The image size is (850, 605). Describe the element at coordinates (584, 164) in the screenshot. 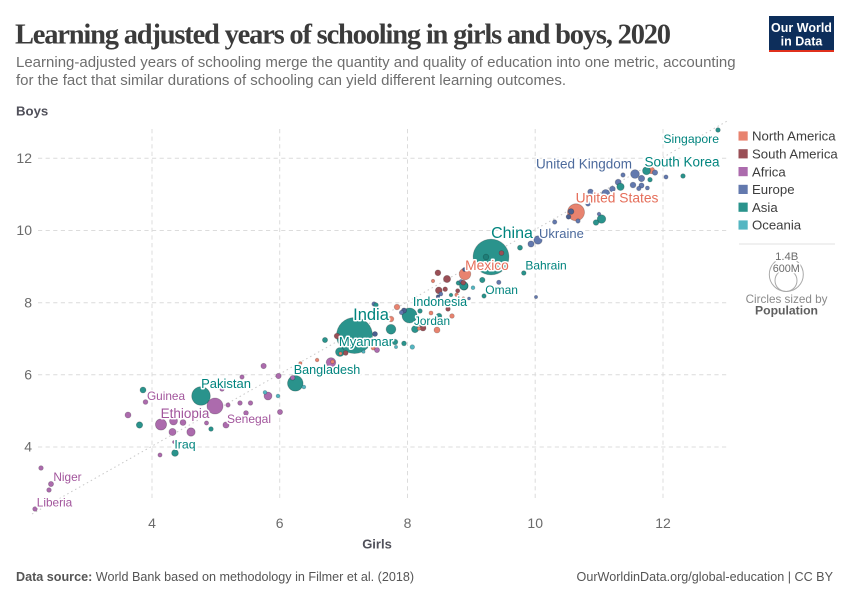

I see `svg-text: United Kingdom` at that location.